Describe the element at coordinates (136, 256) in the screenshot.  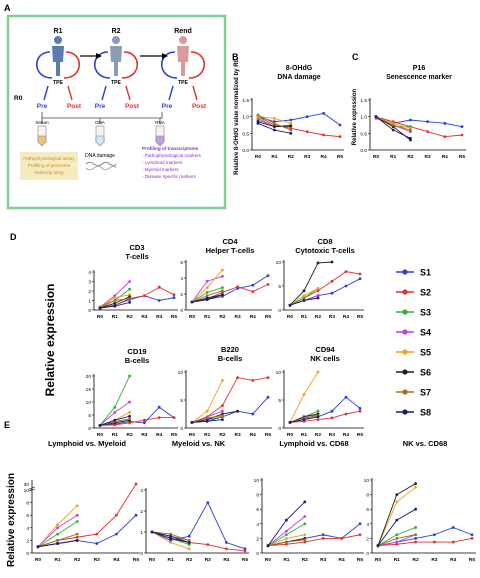
I see `chart-subtitle: T-cells` at that location.